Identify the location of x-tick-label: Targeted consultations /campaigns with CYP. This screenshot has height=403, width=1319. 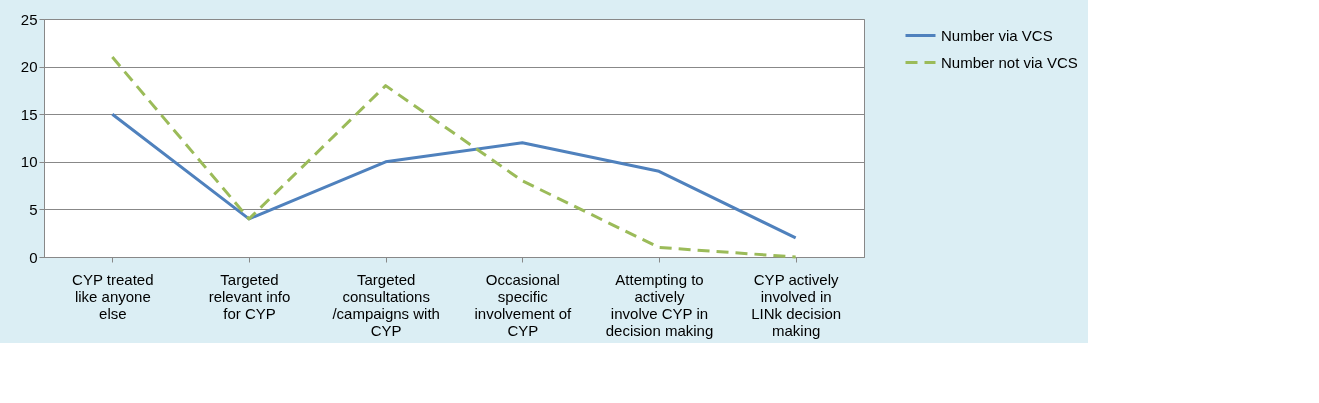
(386, 304).